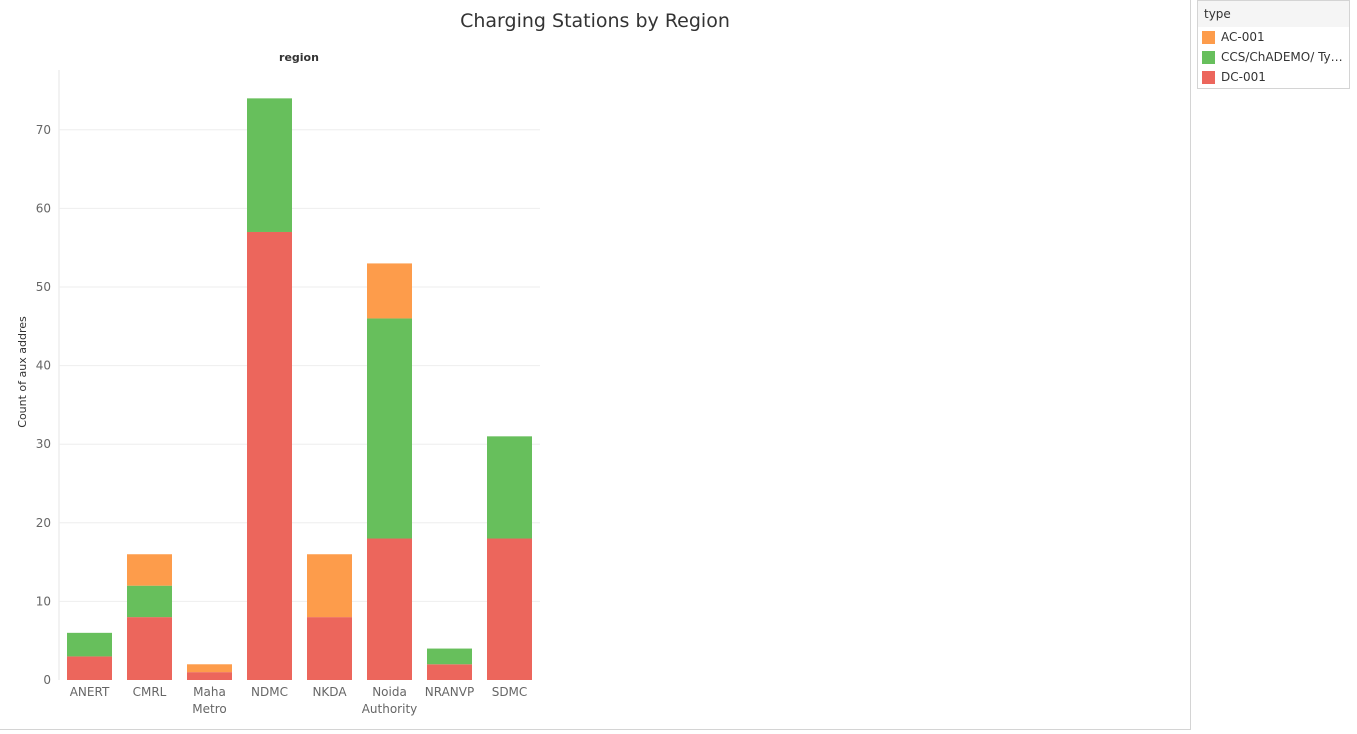  I want to click on y-tick-labels: 0 10 20 30 40 50 60 70, so click(43, 405).